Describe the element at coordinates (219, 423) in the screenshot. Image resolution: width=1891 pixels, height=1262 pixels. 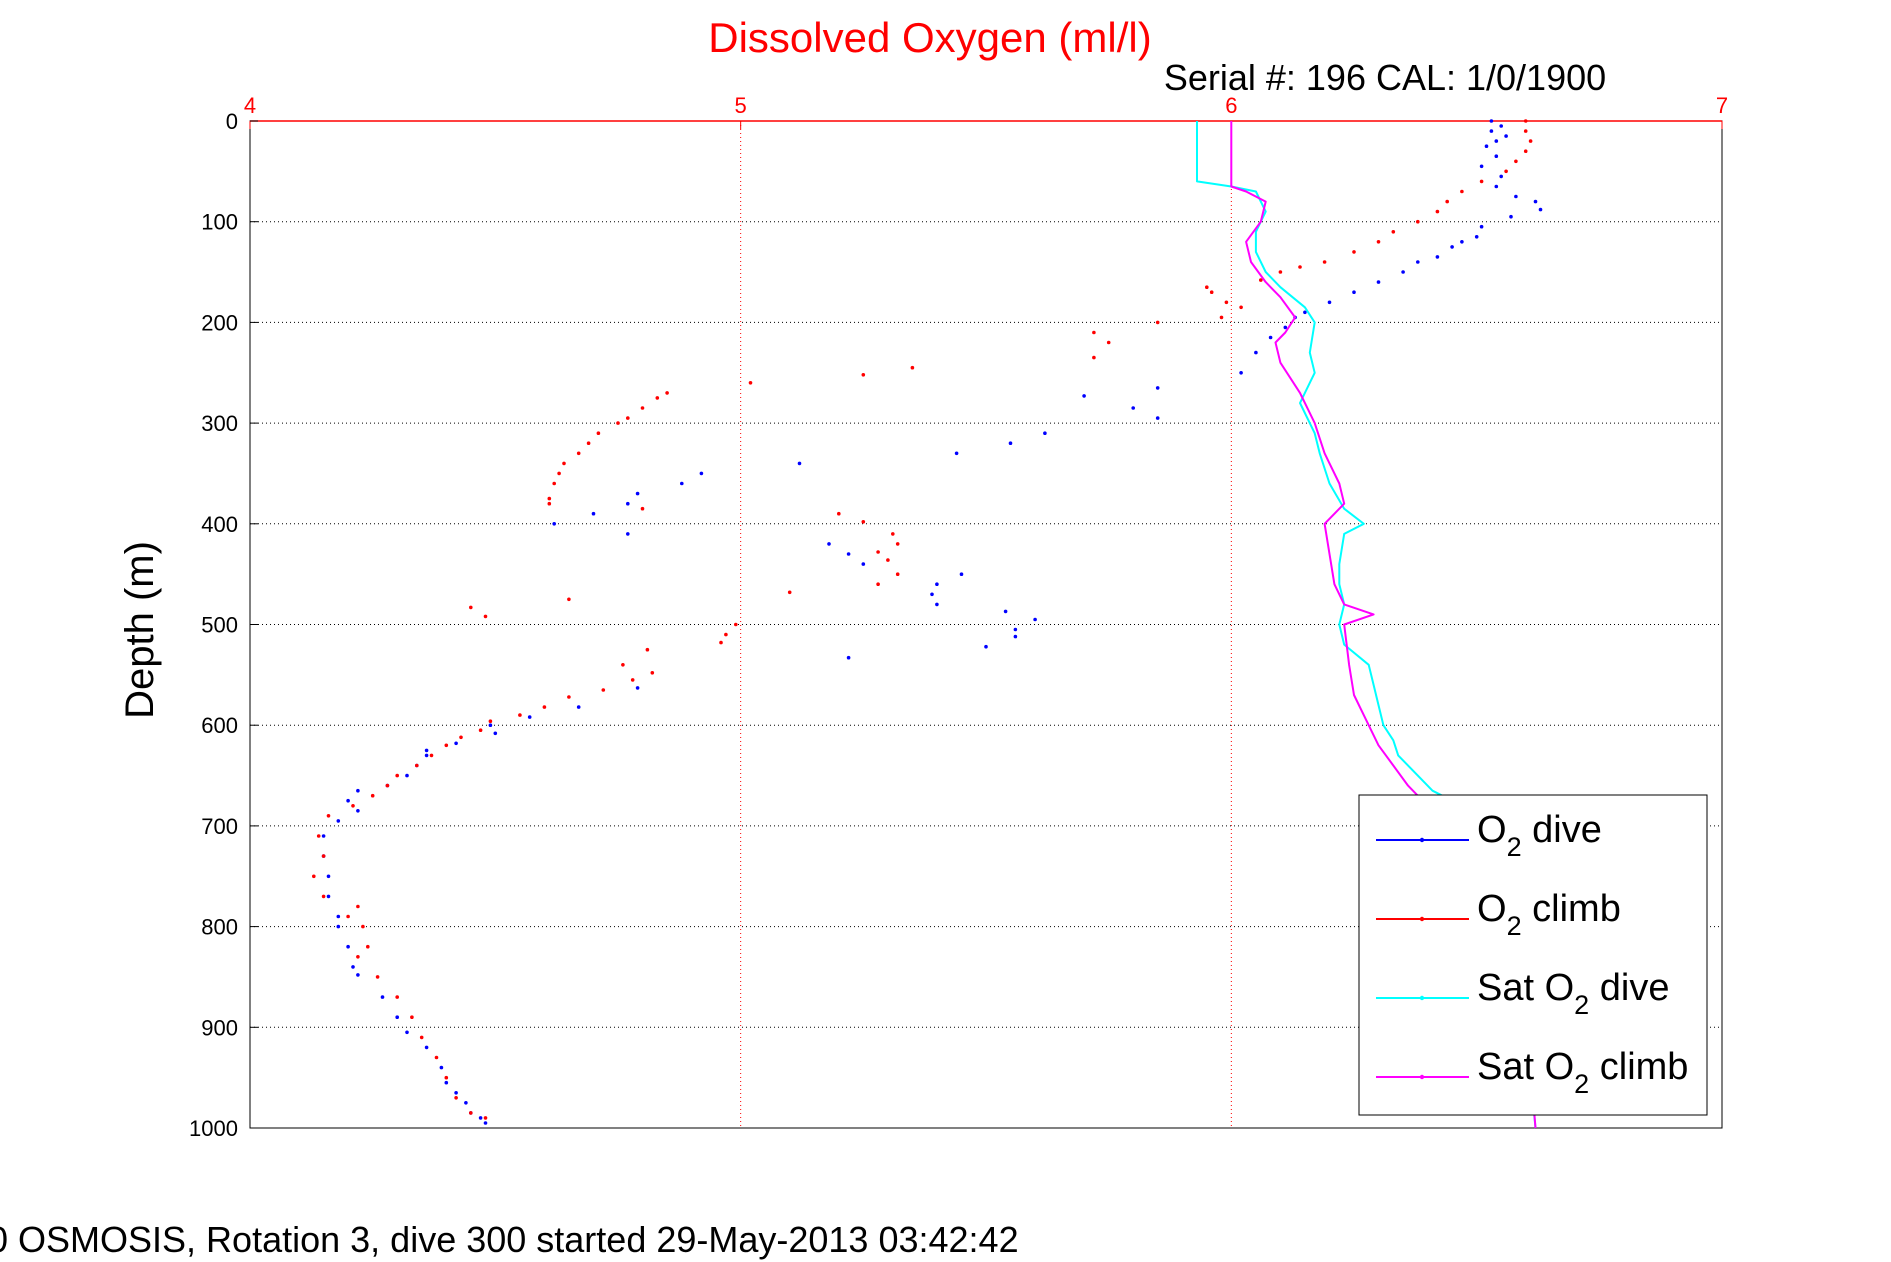
I see `y-tick-label: 300` at that location.